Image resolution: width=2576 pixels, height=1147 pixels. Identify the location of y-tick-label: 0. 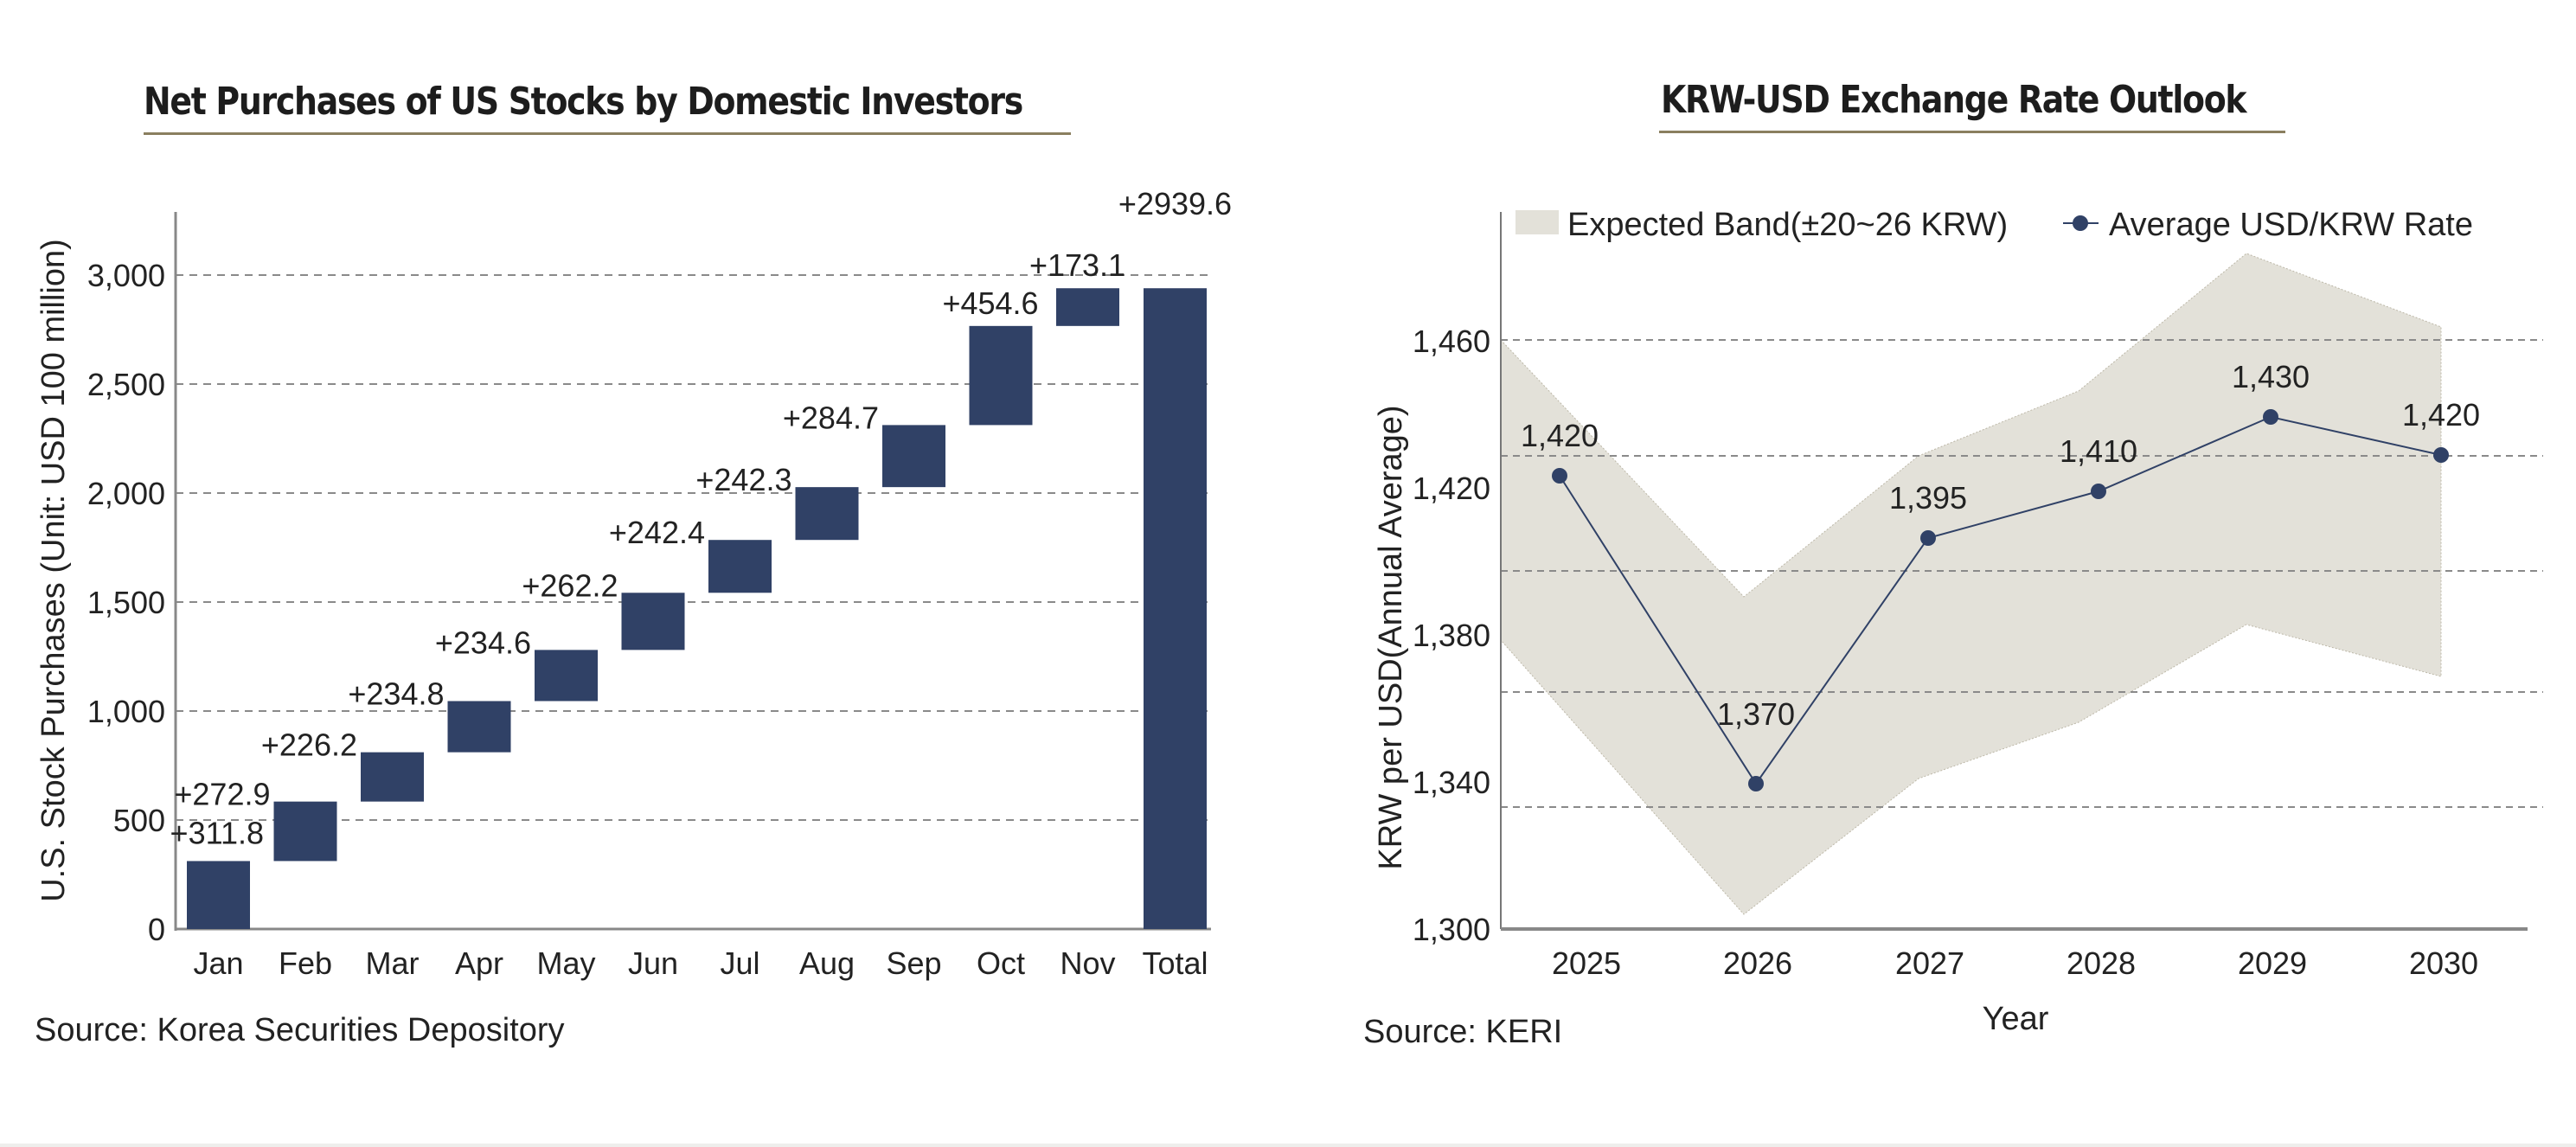
(156, 930).